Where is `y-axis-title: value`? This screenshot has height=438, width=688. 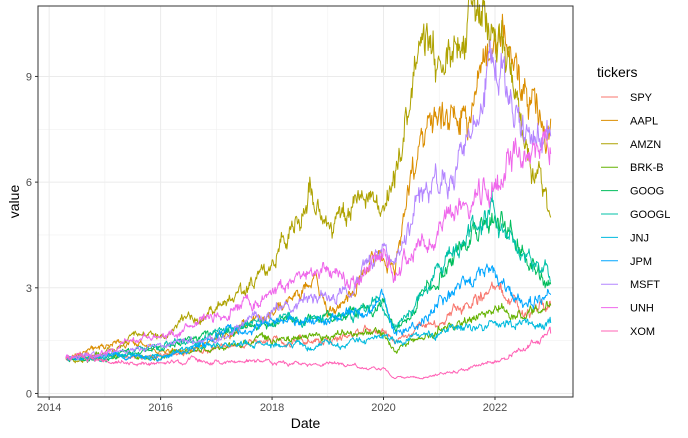 y-axis-title: value is located at coordinates (14, 202).